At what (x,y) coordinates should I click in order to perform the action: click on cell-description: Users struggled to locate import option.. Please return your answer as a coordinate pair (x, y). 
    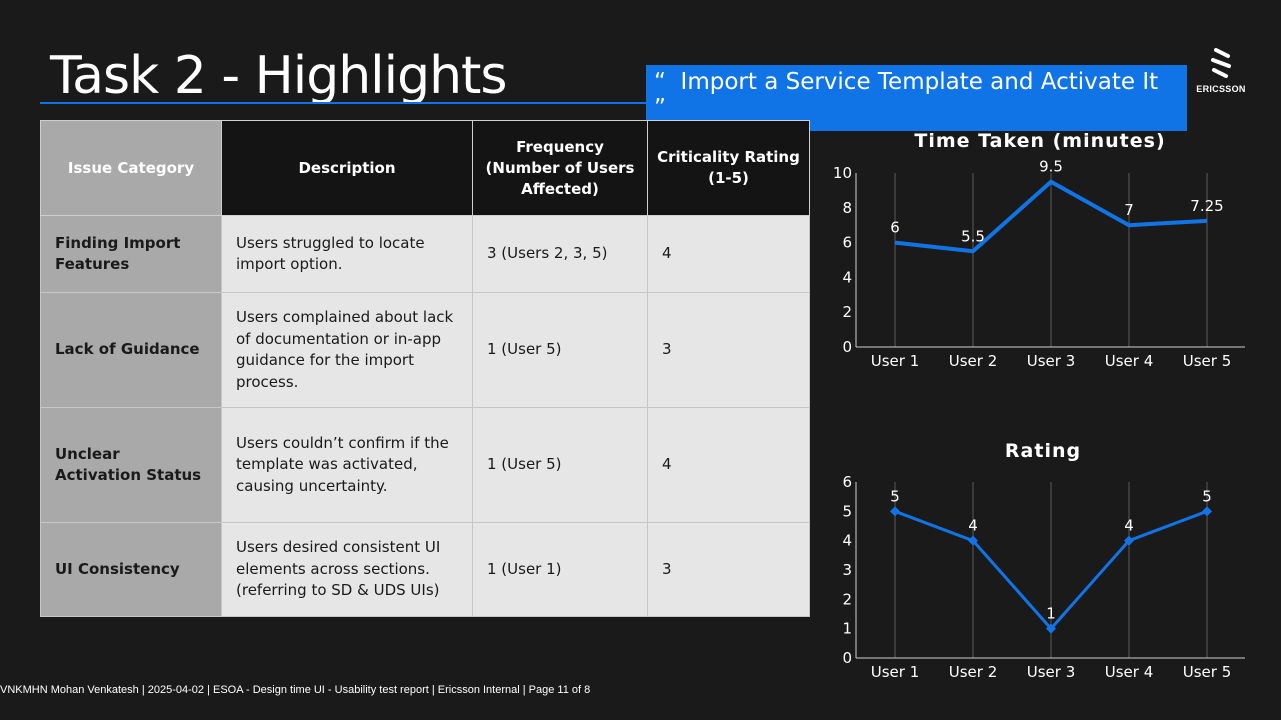
    Looking at the image, I should click on (347, 254).